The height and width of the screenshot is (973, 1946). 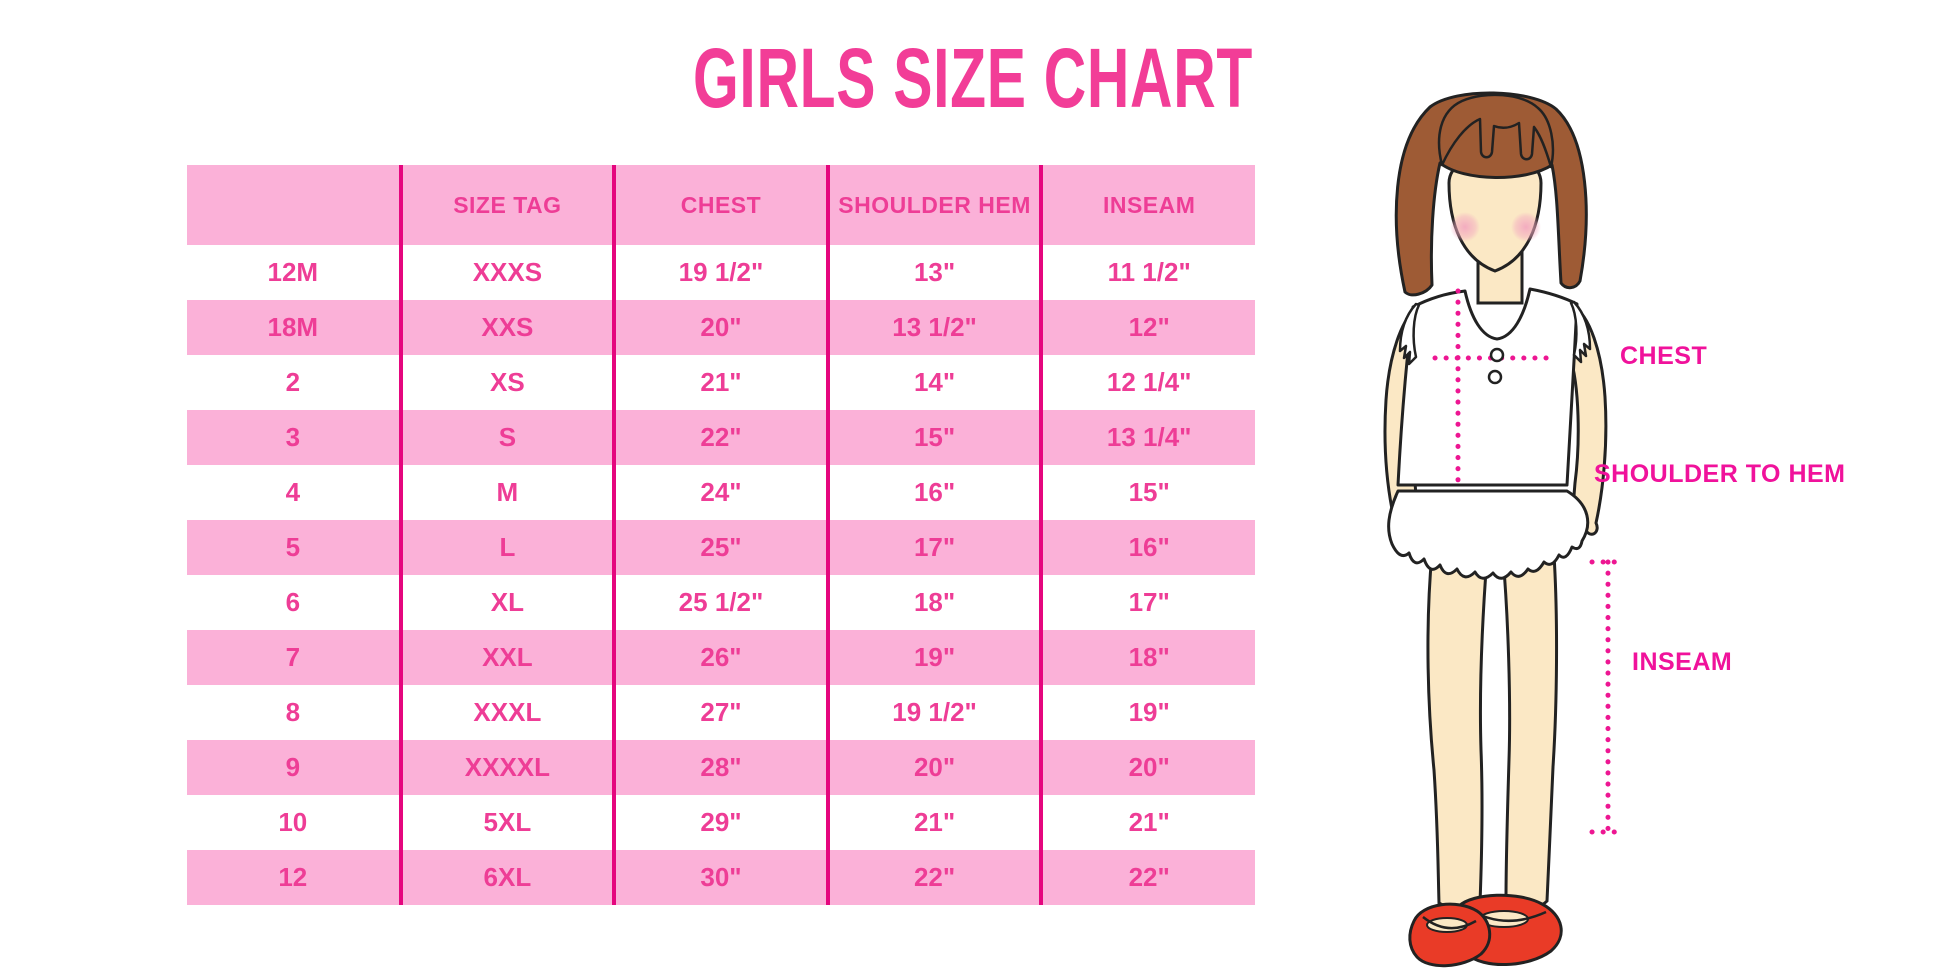 I want to click on table-header-row: SIZE TAG CHEST SHOULDER HEM INSEAM, so click(x=721, y=205).